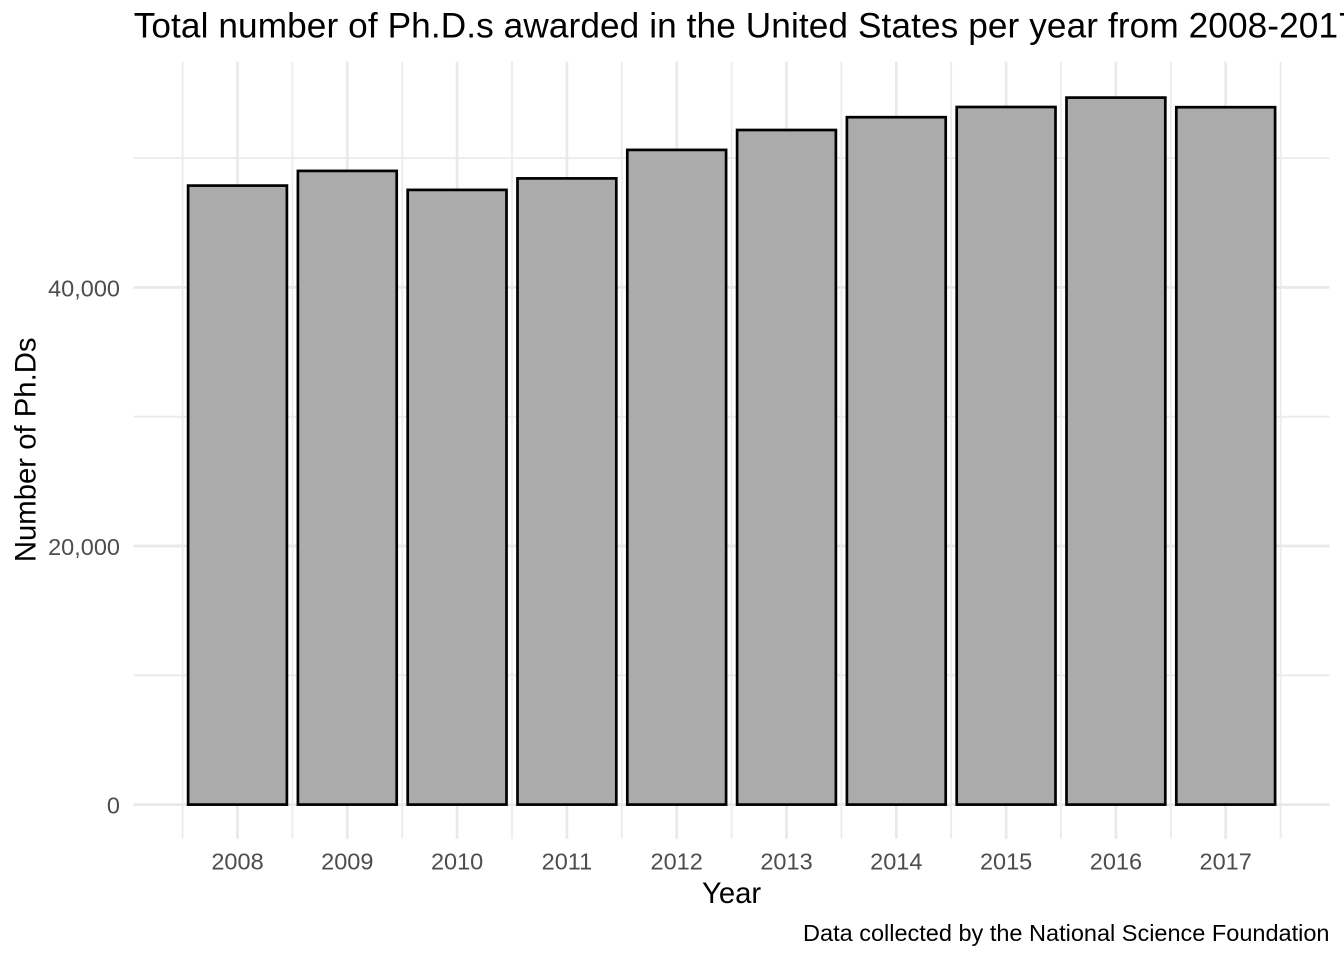 The height and width of the screenshot is (960, 1344). Describe the element at coordinates (677, 861) in the screenshot. I see `svg-text: 2012` at that location.